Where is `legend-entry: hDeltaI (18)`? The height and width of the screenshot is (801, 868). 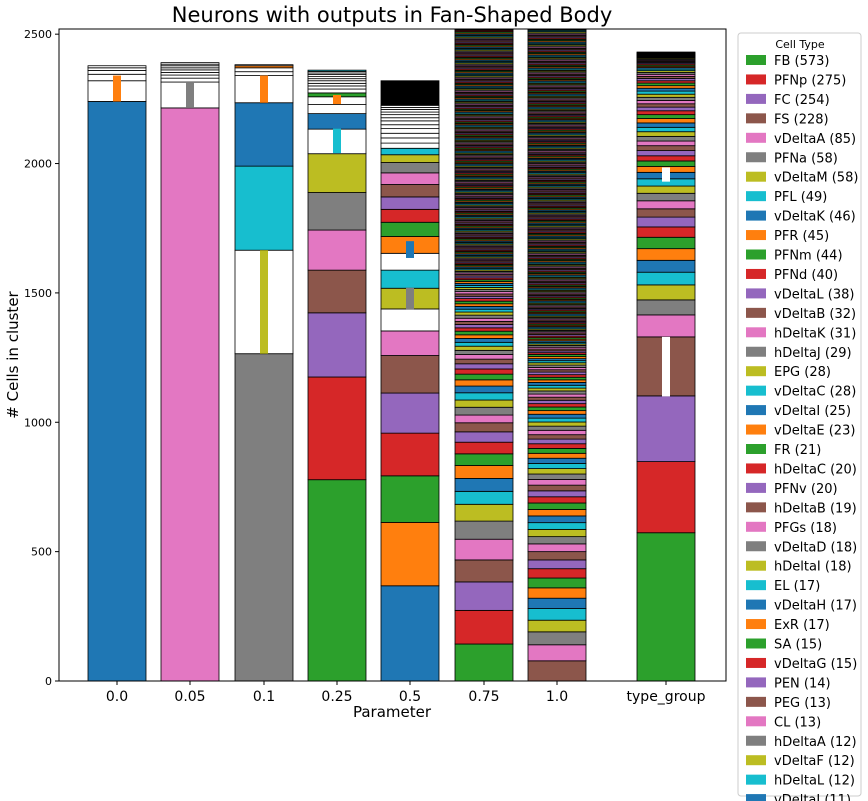
legend-entry: hDeltaI (18) is located at coordinates (799, 567).